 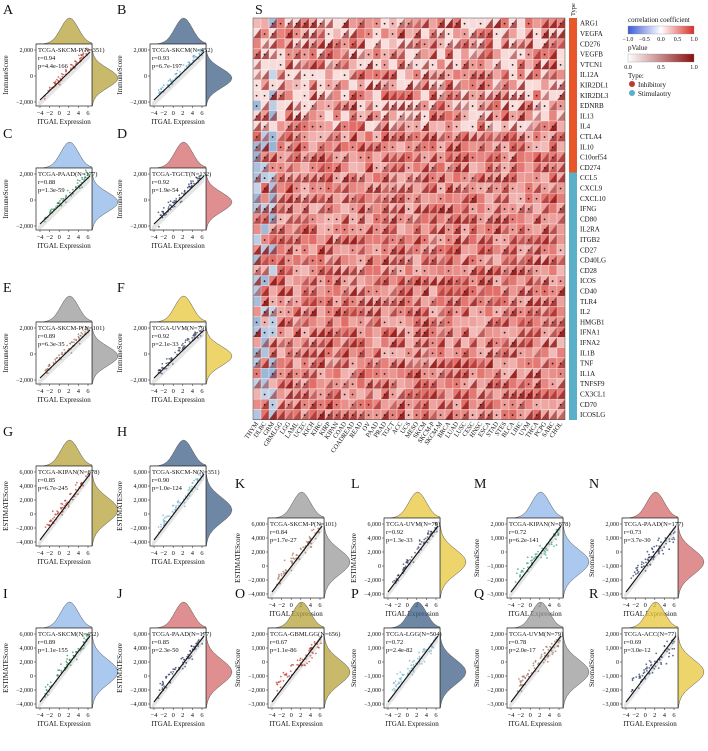 What do you see at coordinates (632, 642) in the screenshot?
I see `r-value: r=0.69` at bounding box center [632, 642].